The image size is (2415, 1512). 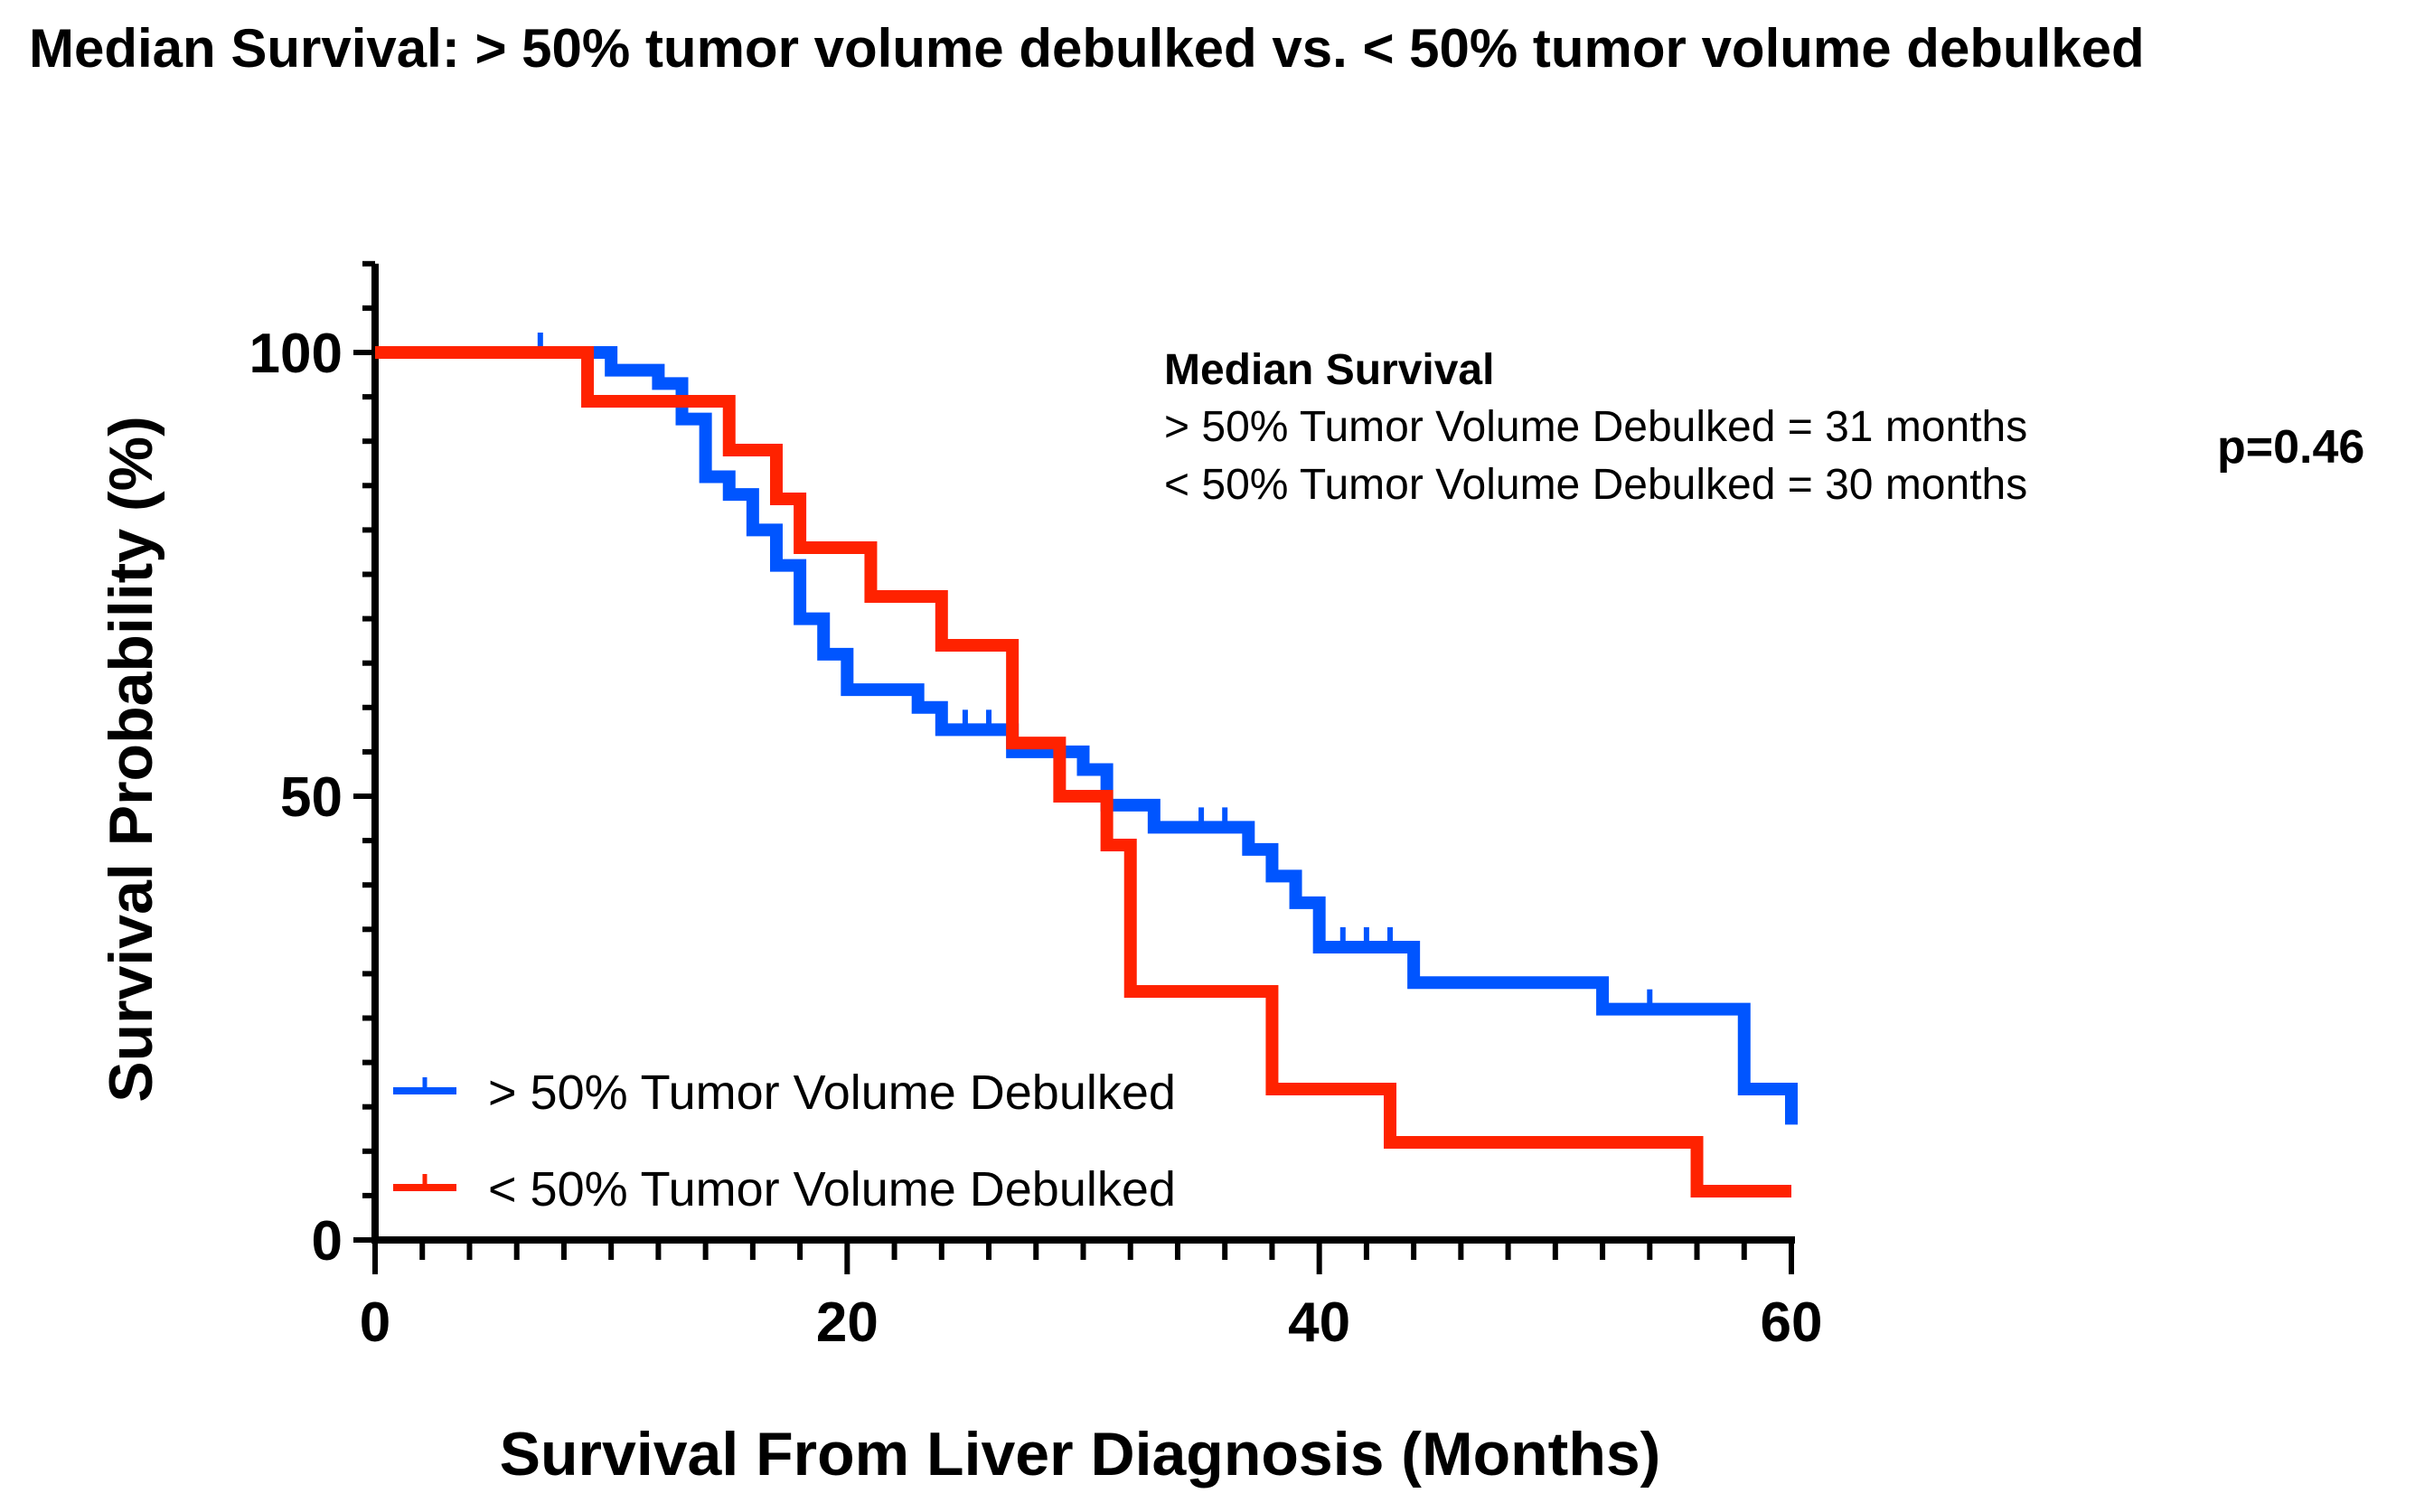 What do you see at coordinates (2290, 447) in the screenshot?
I see `p-value: p=0.46` at bounding box center [2290, 447].